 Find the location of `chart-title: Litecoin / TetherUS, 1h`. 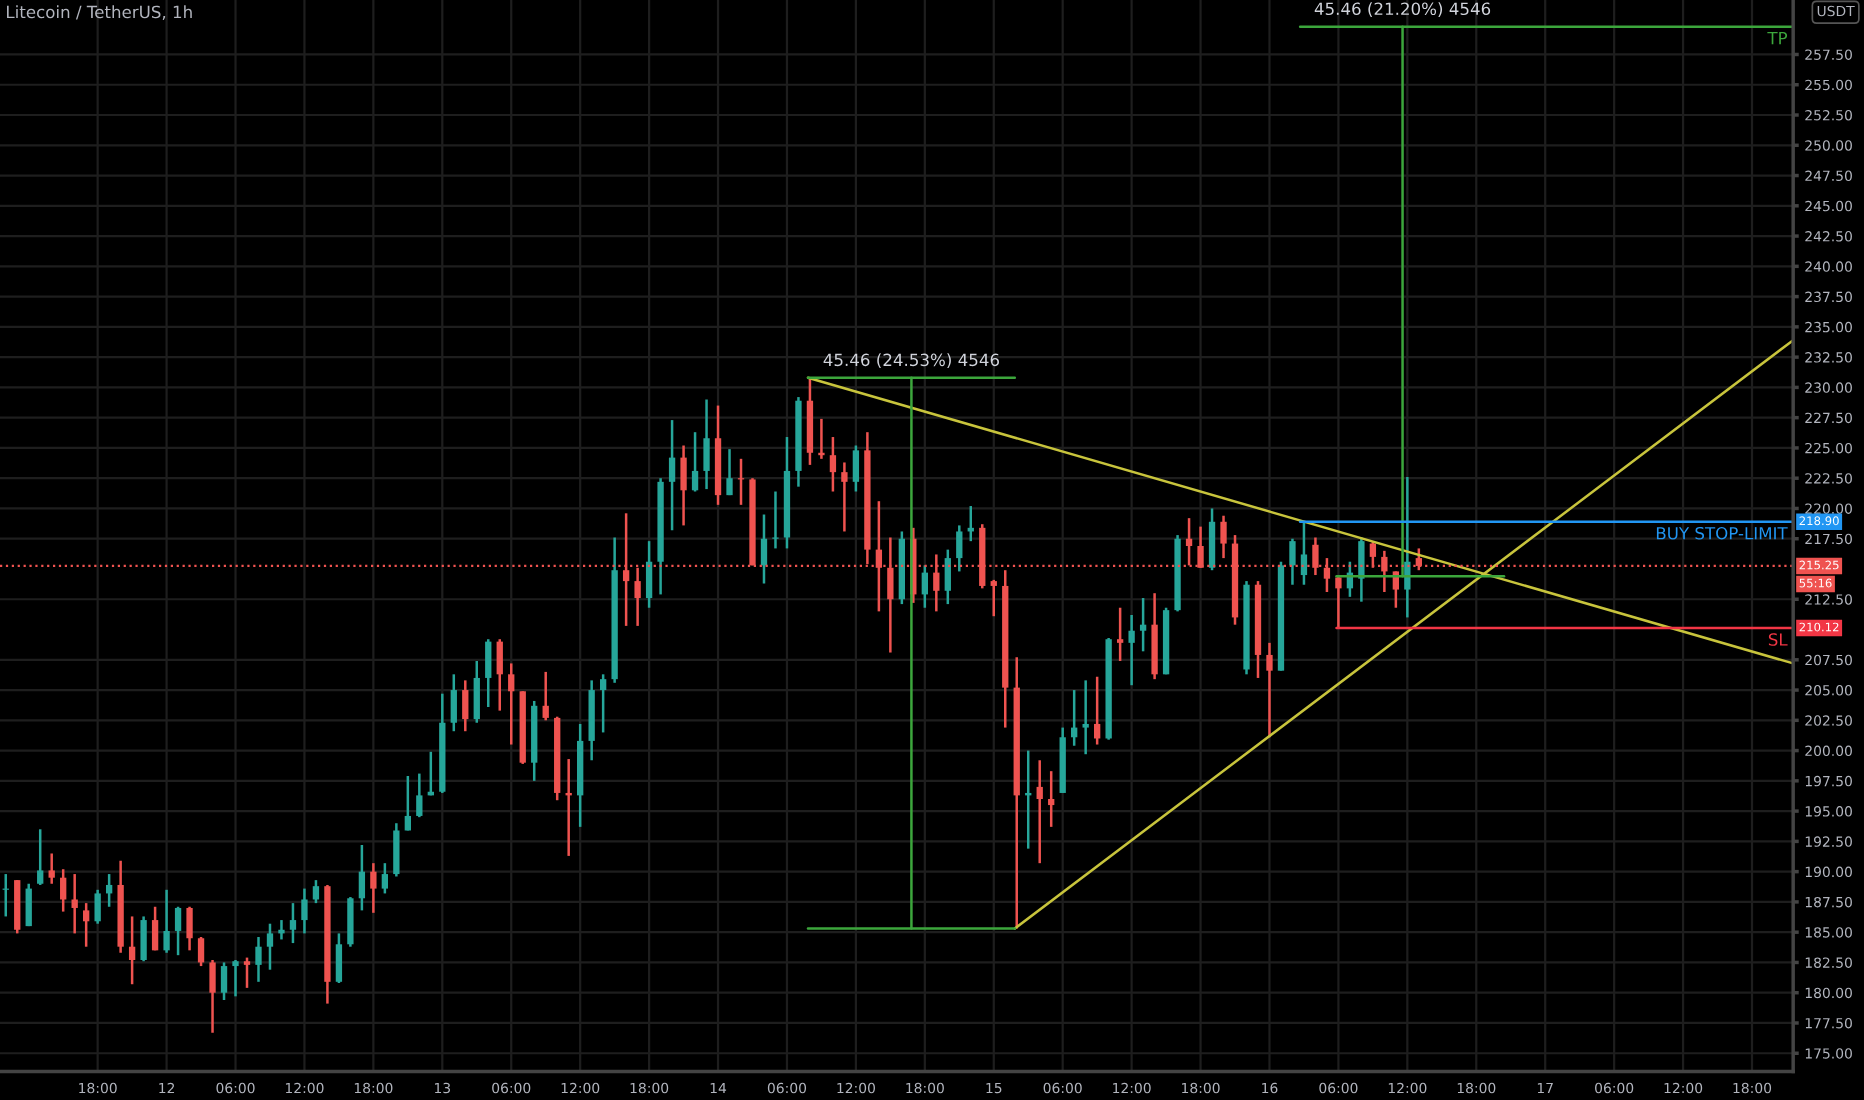

chart-title: Litecoin / TetherUS, 1h is located at coordinates (99, 12).